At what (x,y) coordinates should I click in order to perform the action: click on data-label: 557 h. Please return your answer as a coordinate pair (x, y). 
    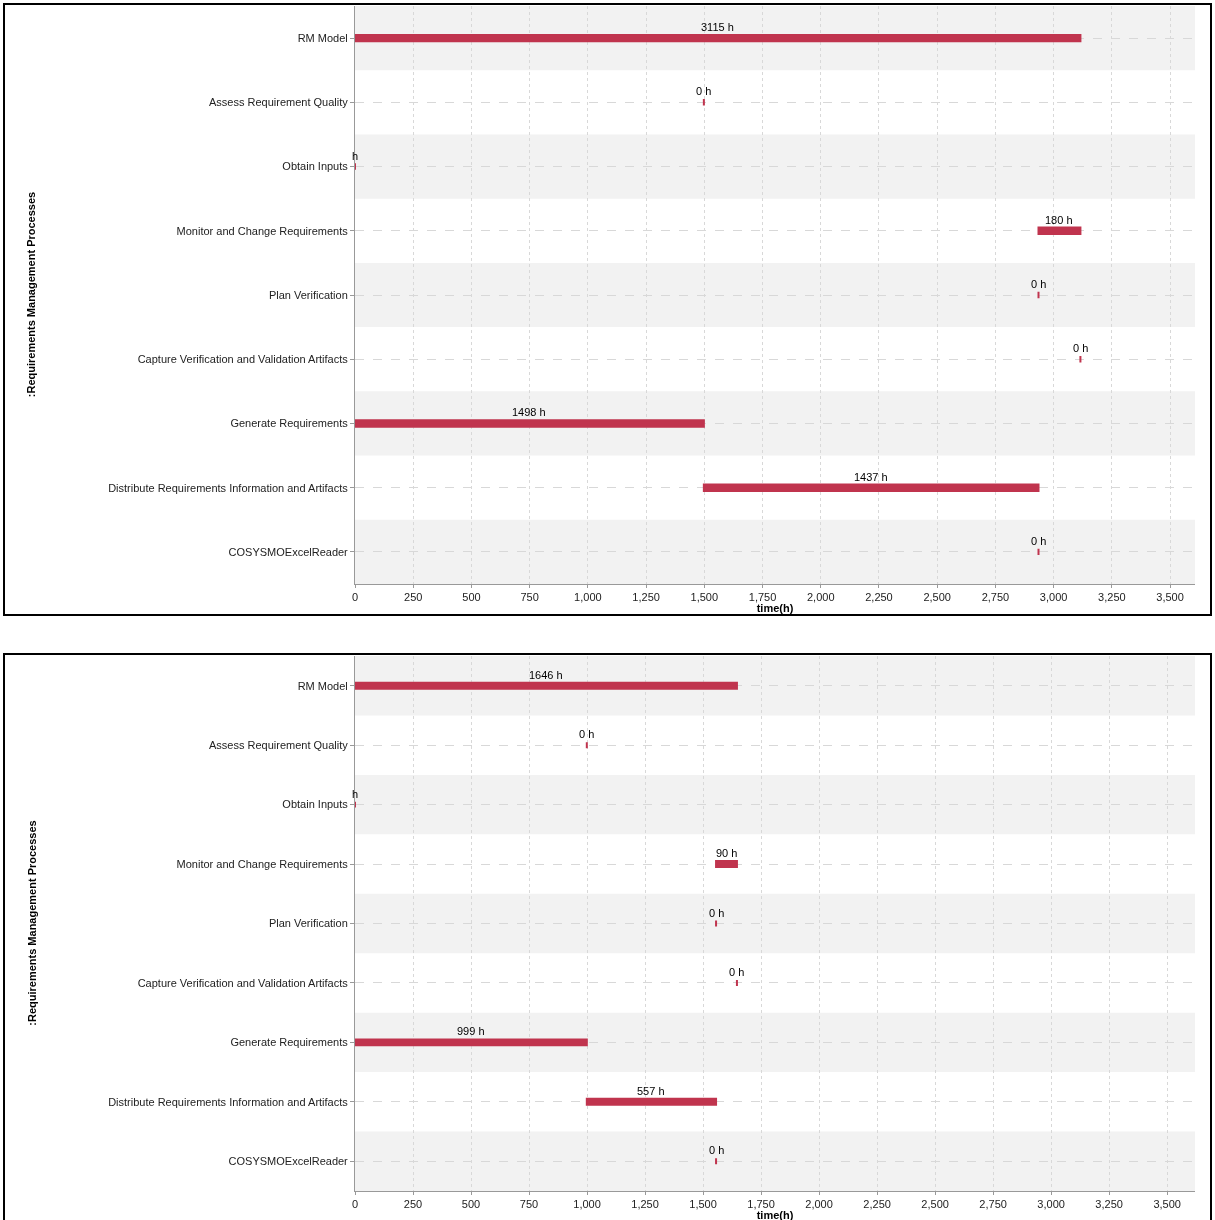
    Looking at the image, I should click on (651, 1091).